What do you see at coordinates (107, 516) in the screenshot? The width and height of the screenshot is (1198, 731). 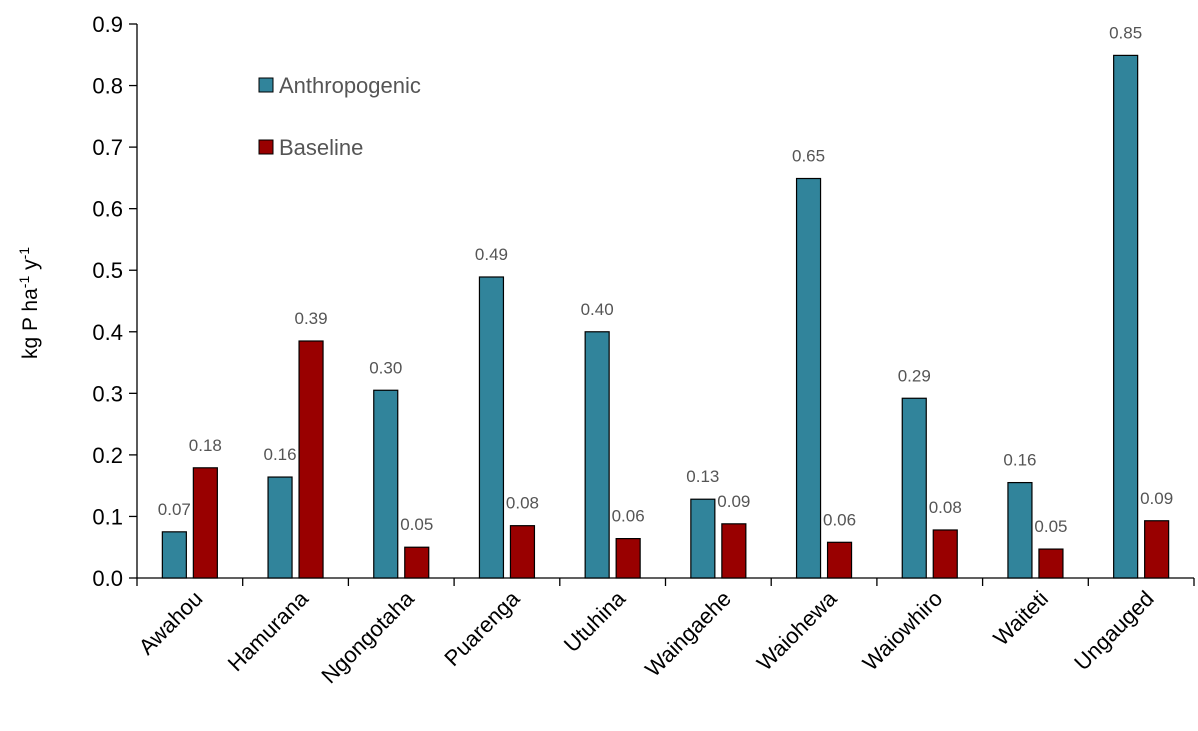 I see `y-tick-label: 0.1` at bounding box center [107, 516].